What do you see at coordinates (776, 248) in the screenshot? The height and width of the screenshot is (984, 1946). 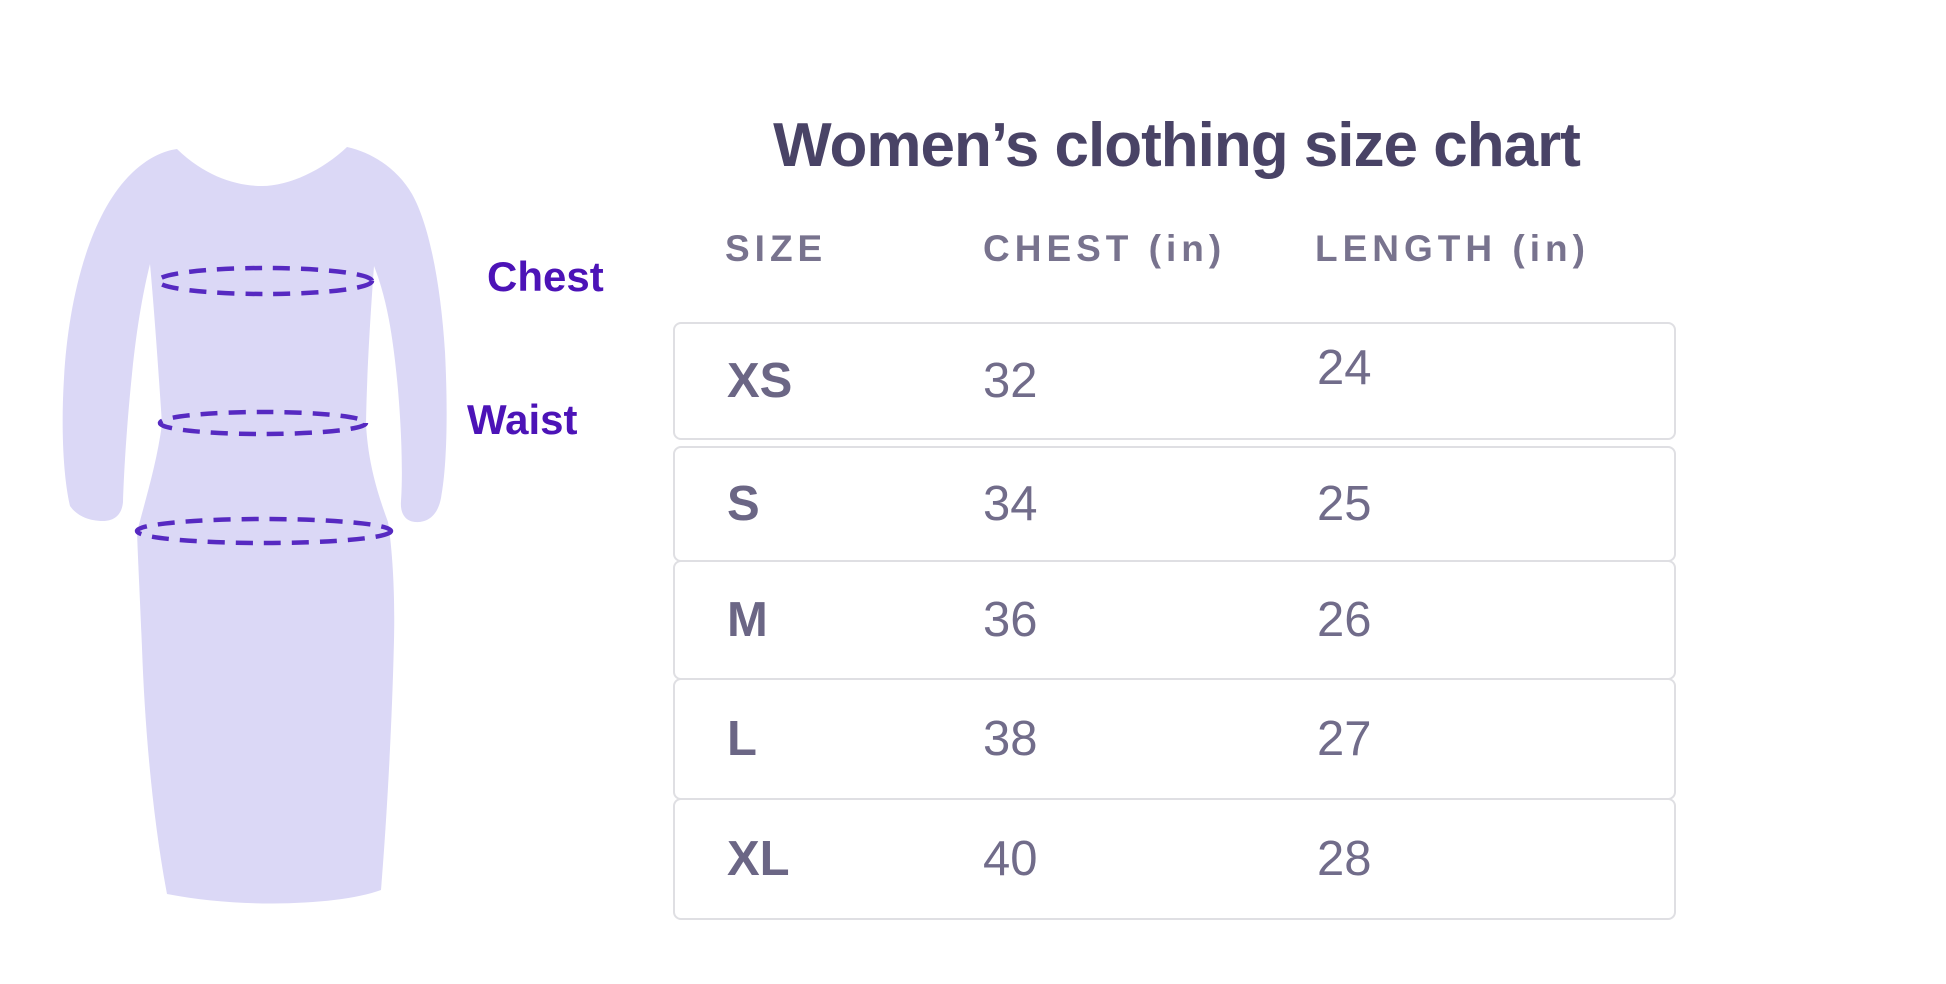 I see `column-header-size: SIZE` at bounding box center [776, 248].